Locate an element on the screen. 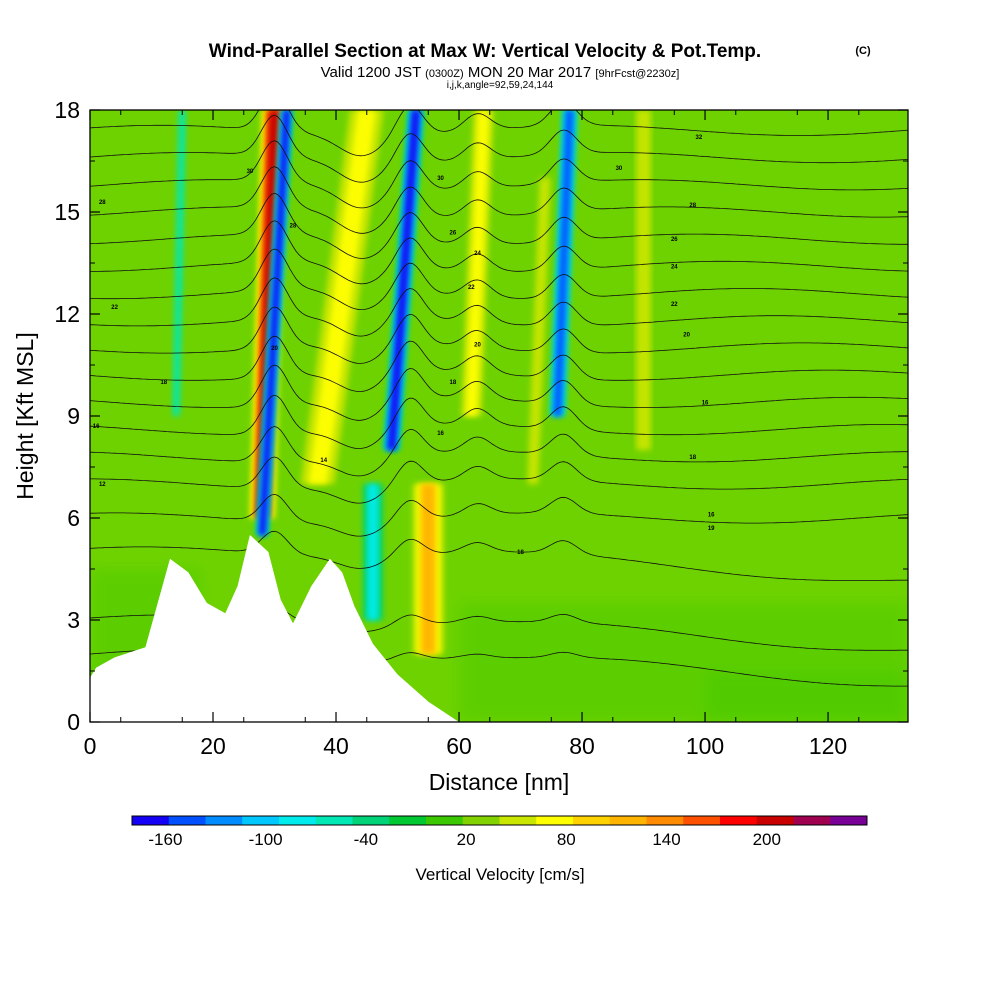  y-tick-label-4: 12 is located at coordinates (67, 314).